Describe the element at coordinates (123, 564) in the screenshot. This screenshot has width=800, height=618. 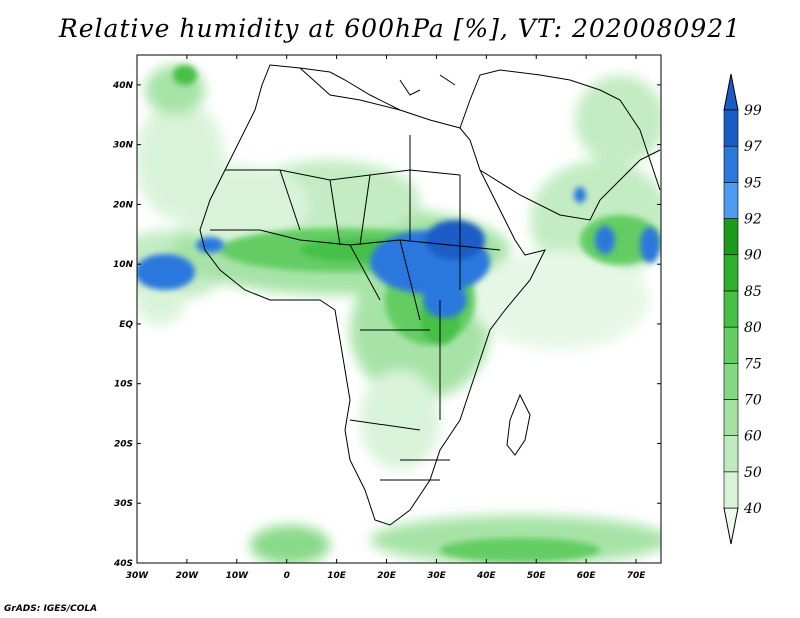
I see `lat-tick-label: 40S` at that location.